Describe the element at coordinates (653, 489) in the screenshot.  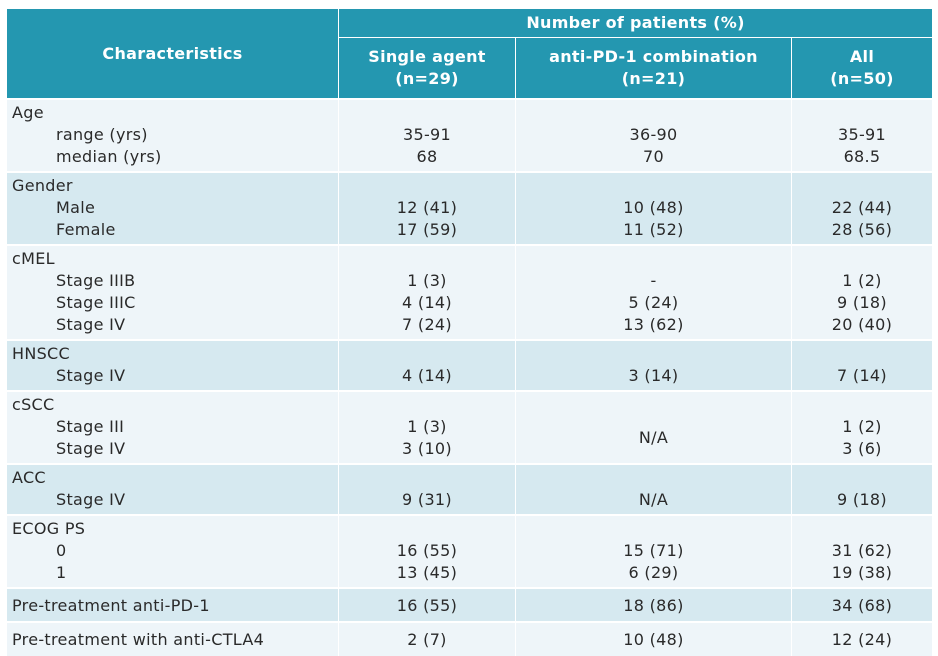
I see `acc-combo-cell: N/A` at that location.